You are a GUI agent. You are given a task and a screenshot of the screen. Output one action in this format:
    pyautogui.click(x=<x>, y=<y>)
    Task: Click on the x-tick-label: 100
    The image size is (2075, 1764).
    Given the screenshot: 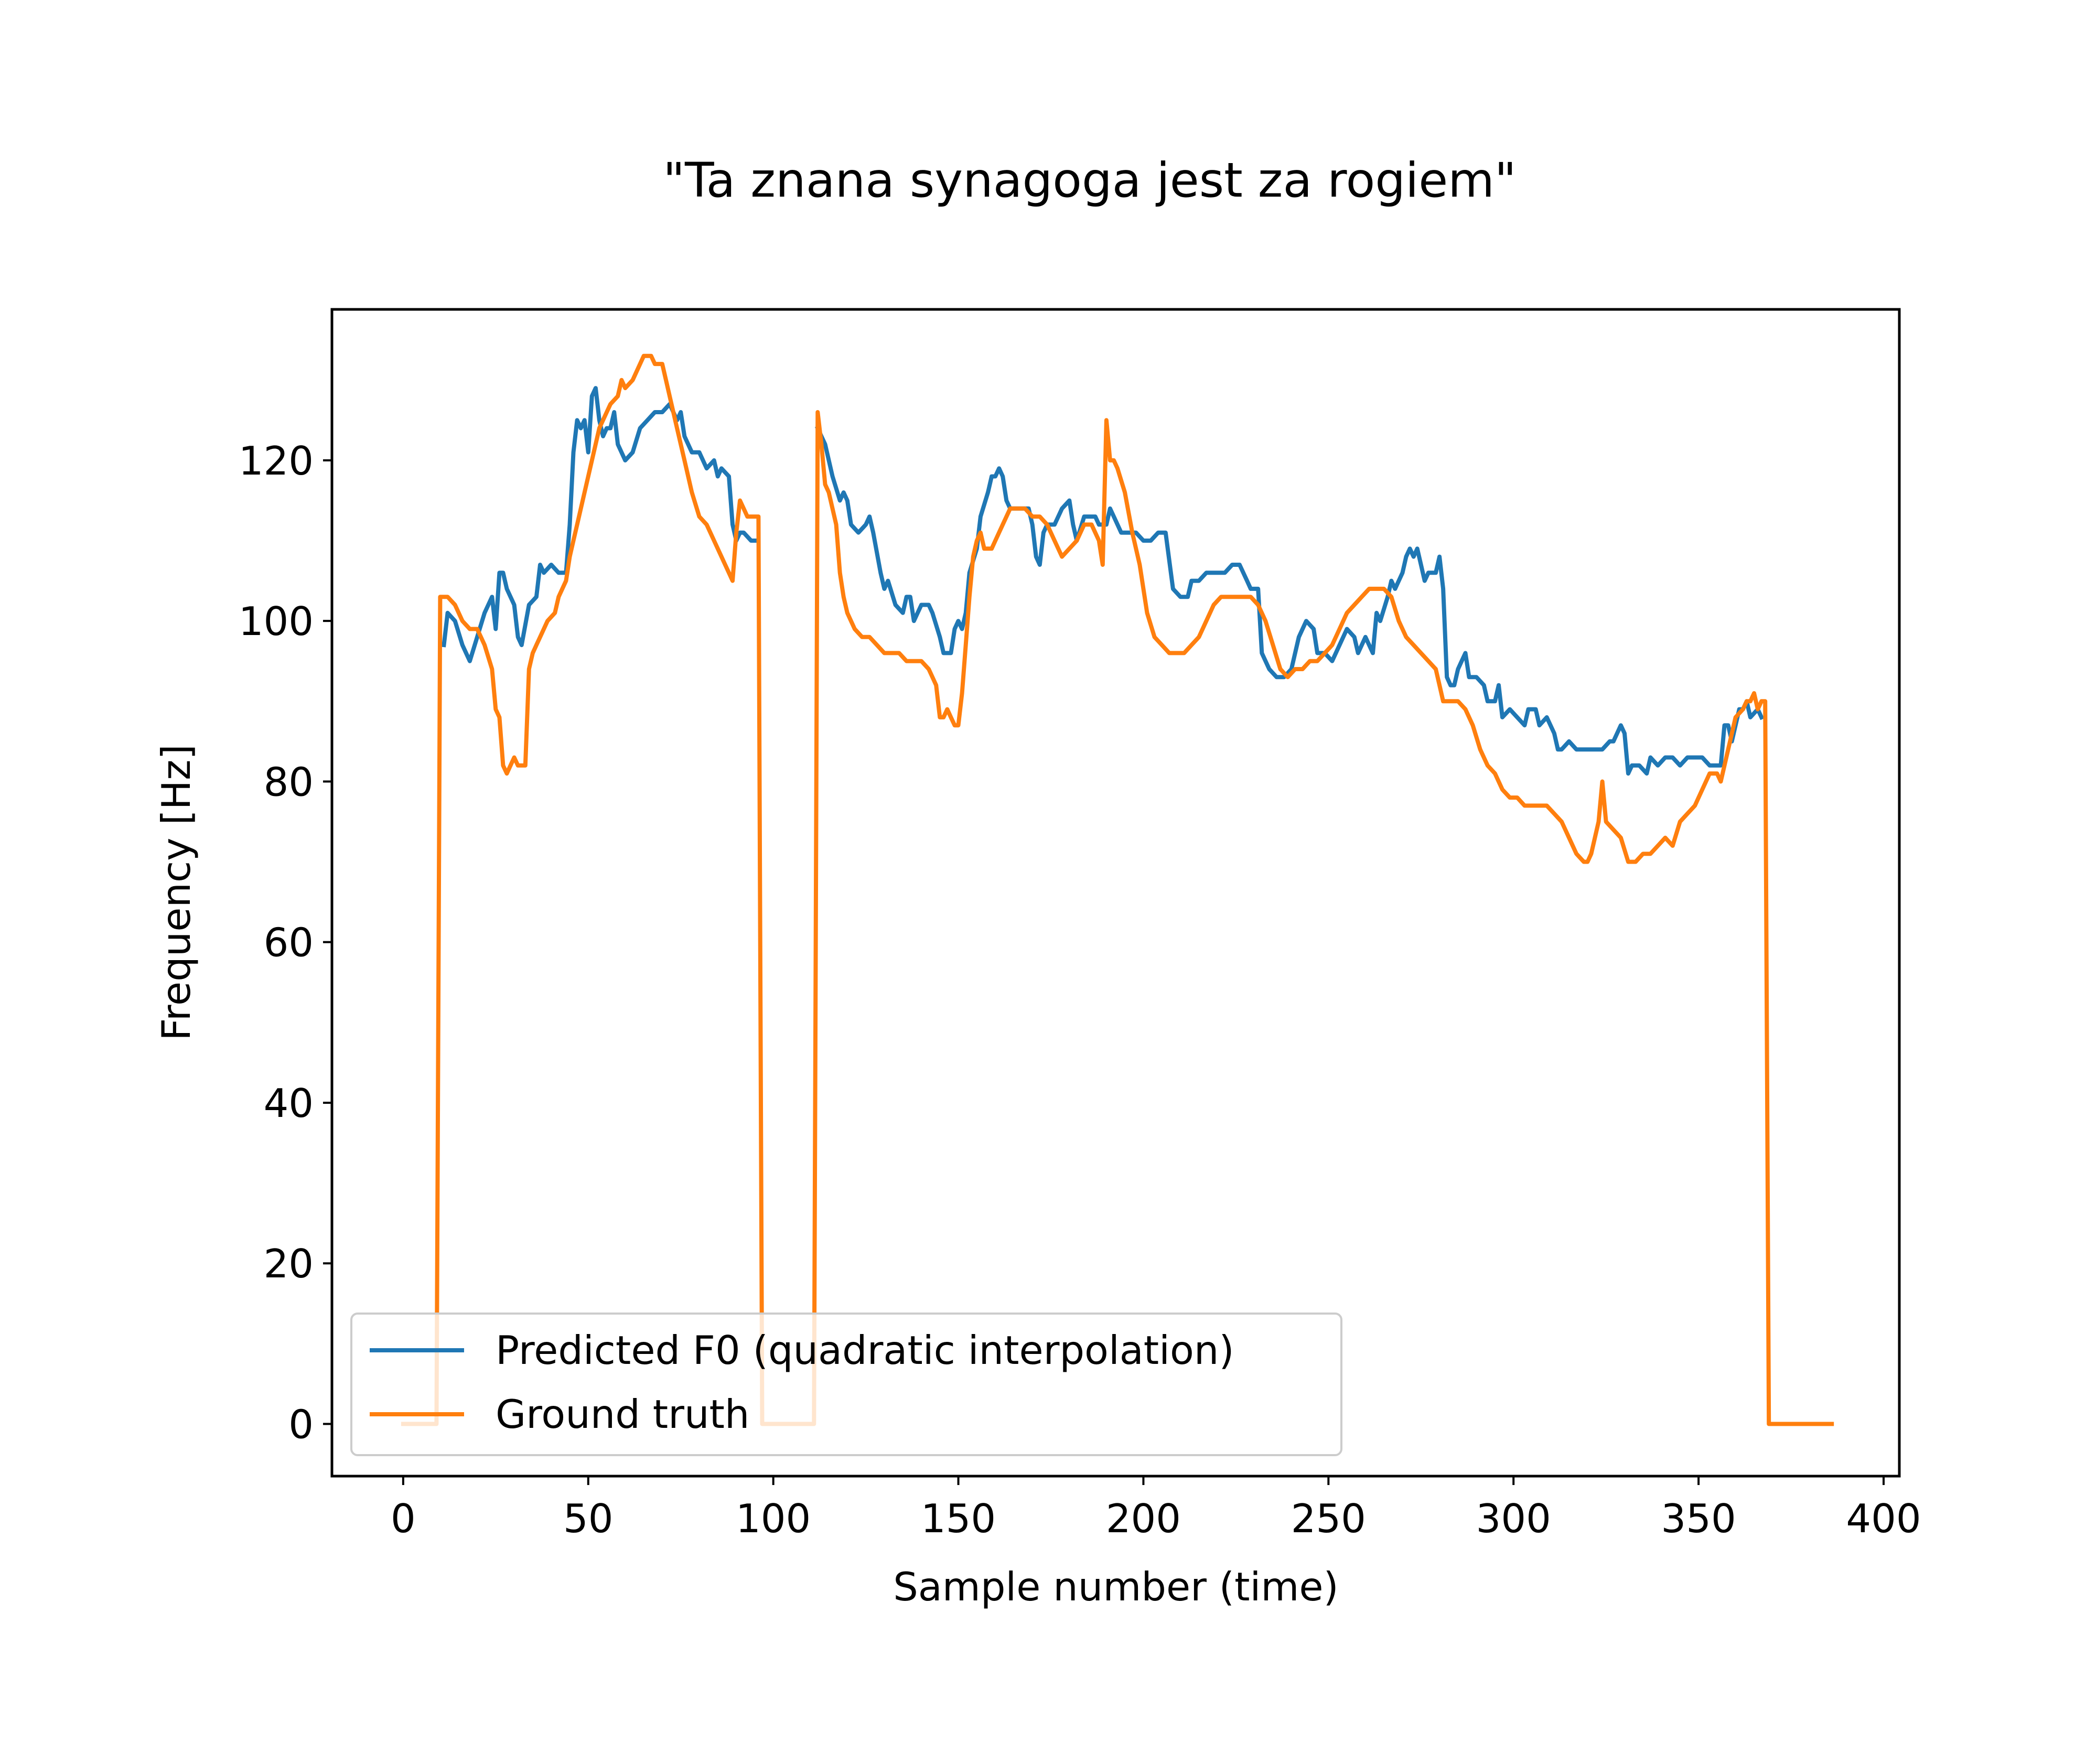 What is the action you would take?
    pyautogui.click(x=774, y=1519)
    